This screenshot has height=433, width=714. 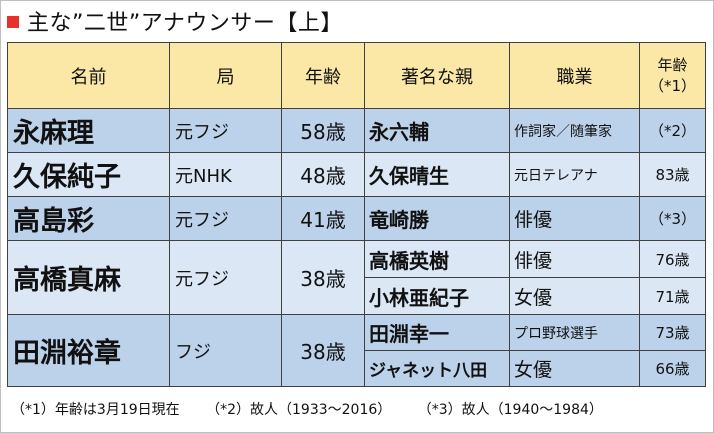 I want to click on announcer-kyoku: 元NHK, so click(x=225, y=174).